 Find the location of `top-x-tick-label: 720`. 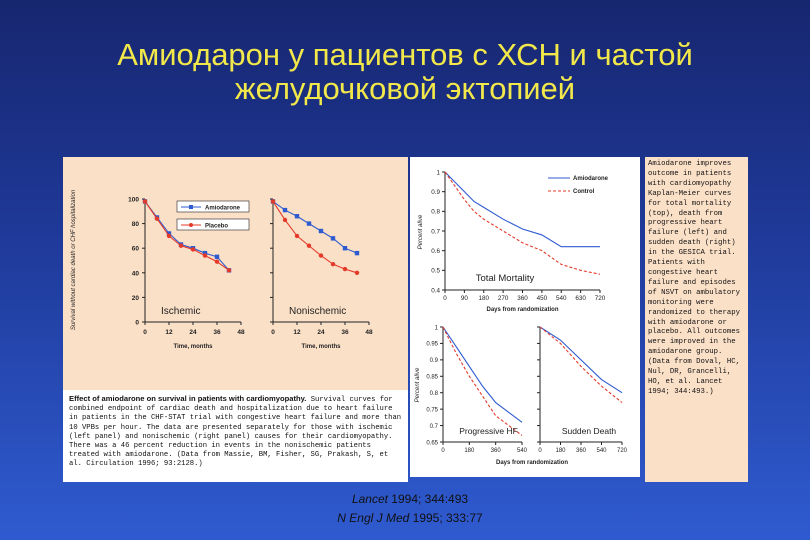

top-x-tick-label: 720 is located at coordinates (600, 298).